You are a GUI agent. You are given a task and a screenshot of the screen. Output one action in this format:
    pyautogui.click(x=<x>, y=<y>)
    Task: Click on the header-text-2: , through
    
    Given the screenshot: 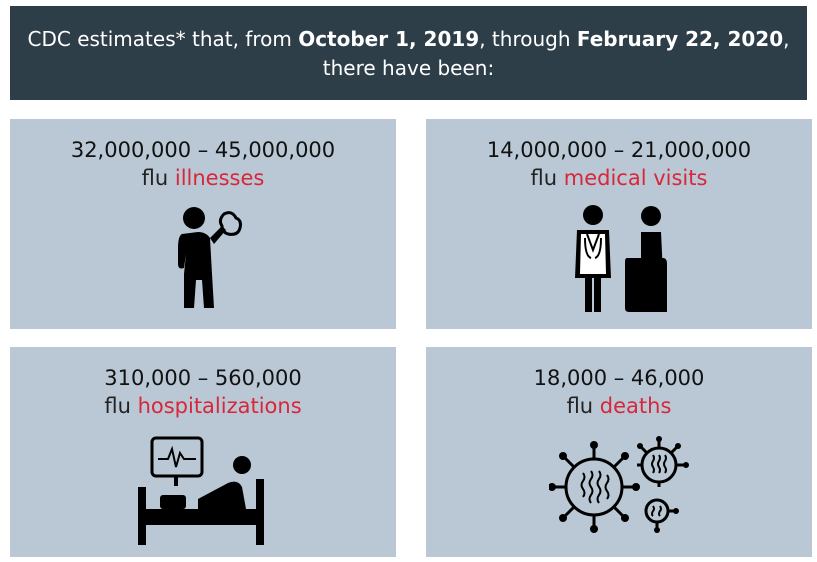 What is the action you would take?
    pyautogui.click(x=528, y=39)
    